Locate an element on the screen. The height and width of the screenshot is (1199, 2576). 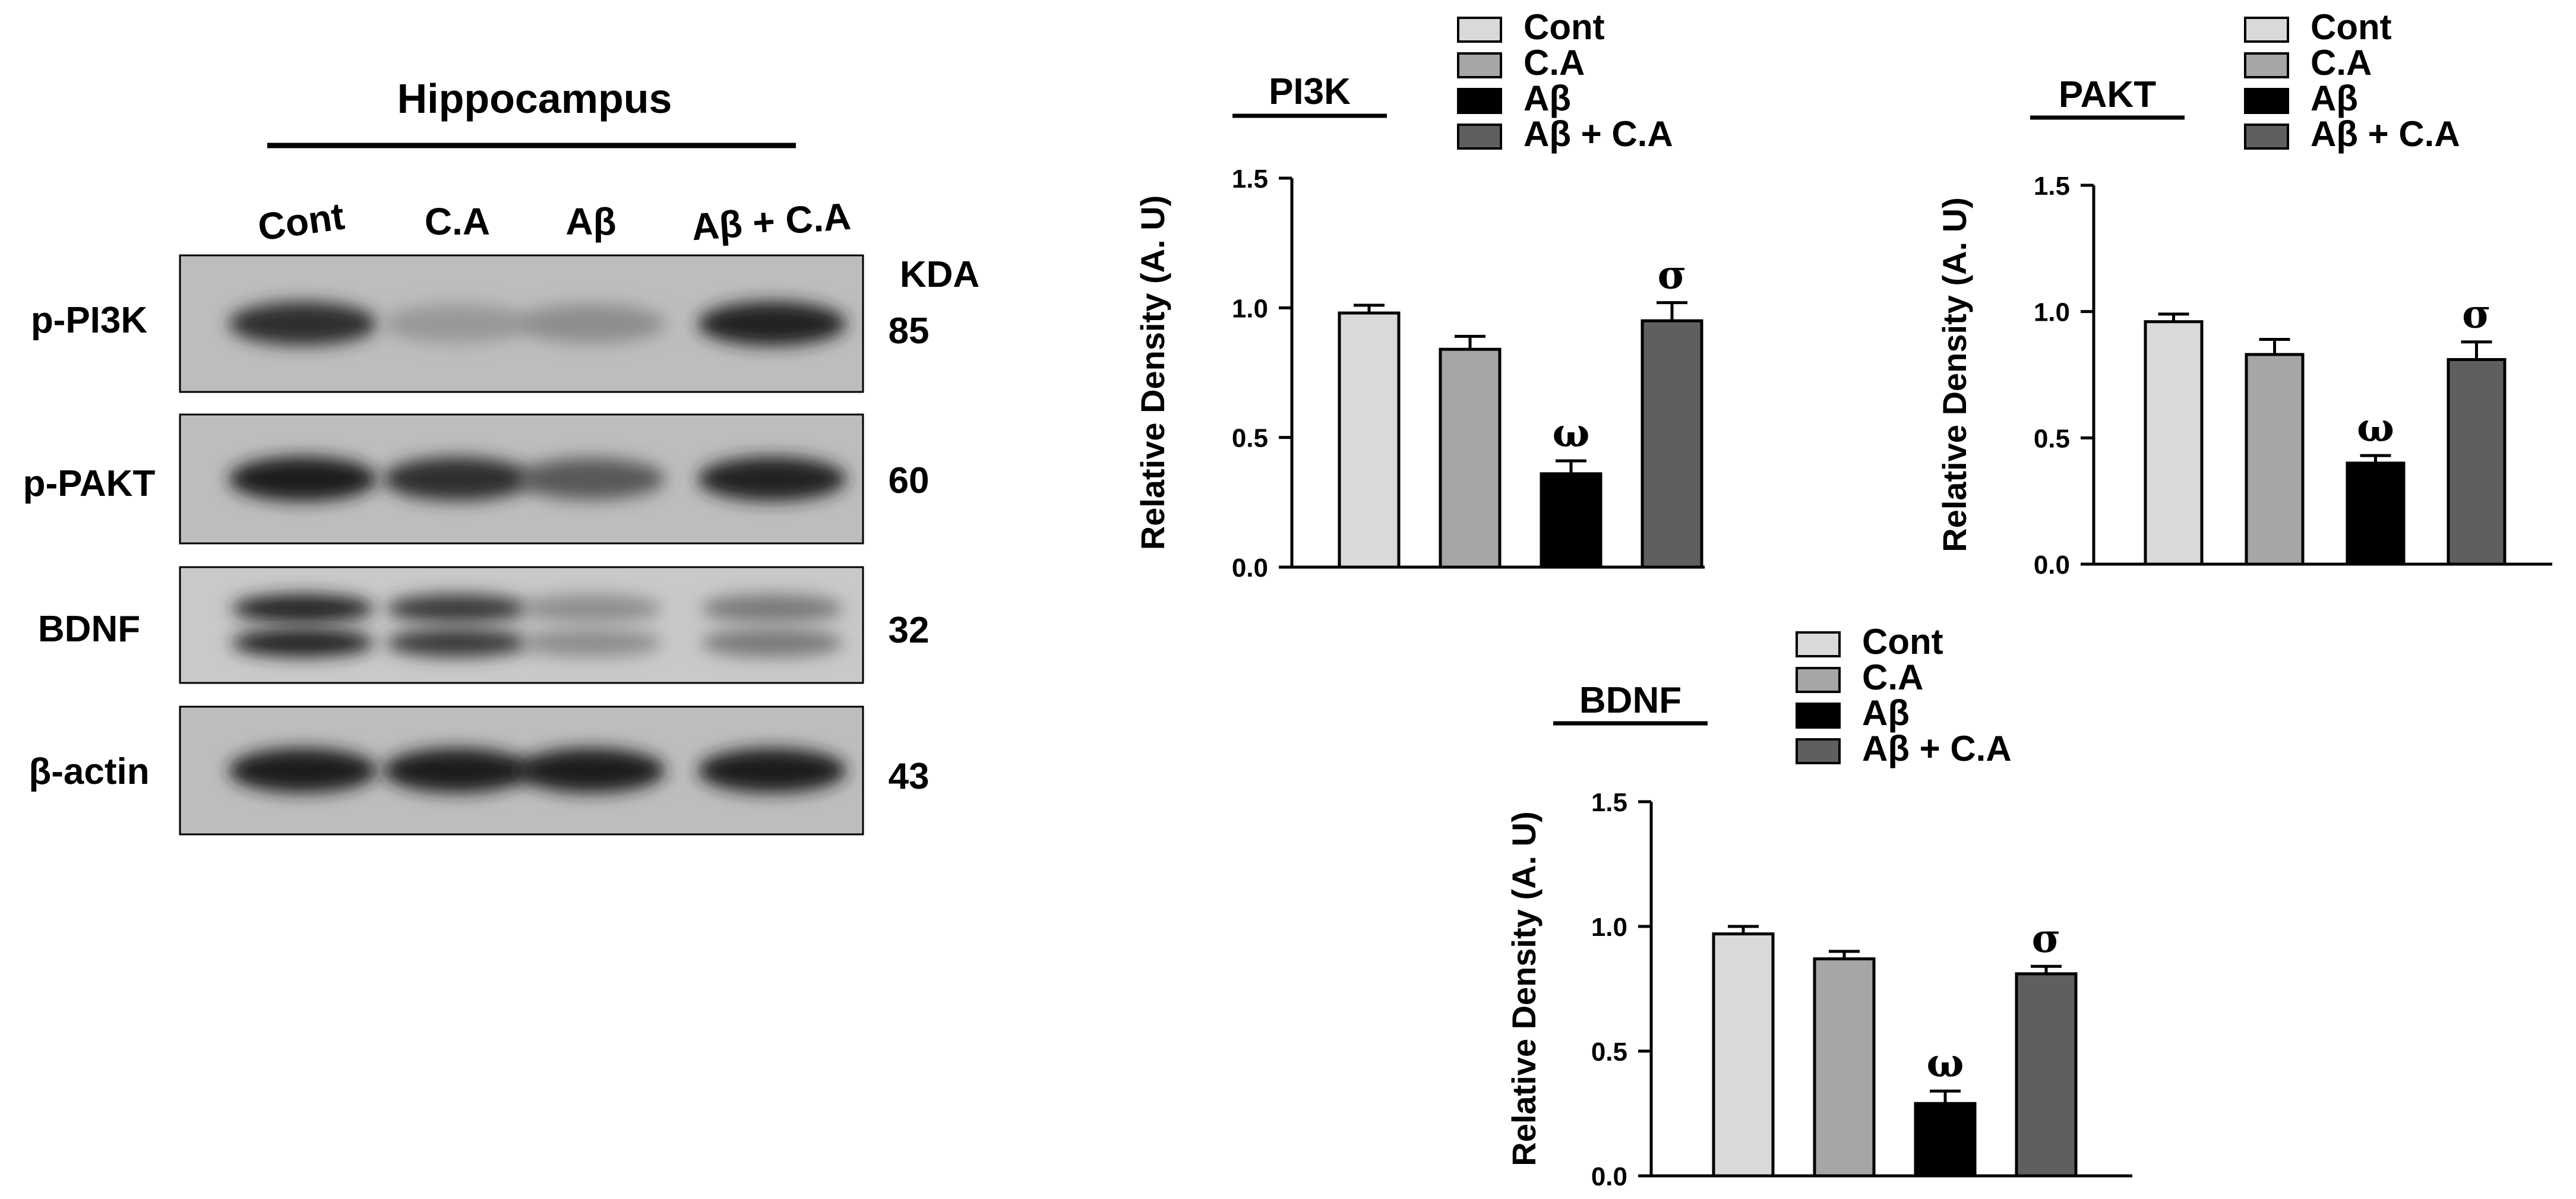
kda-value: 85 is located at coordinates (909, 332).